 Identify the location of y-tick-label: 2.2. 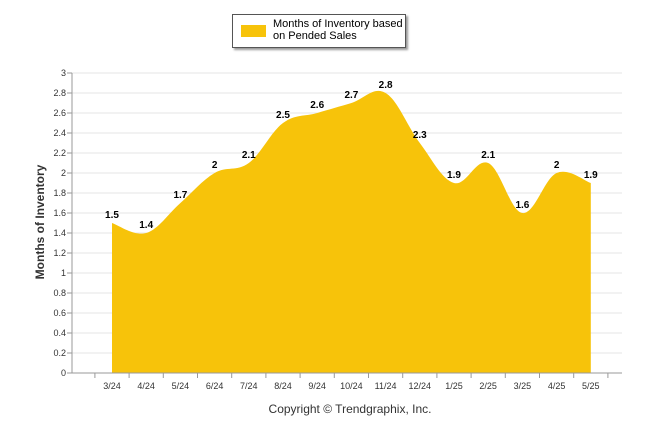
(59, 153).